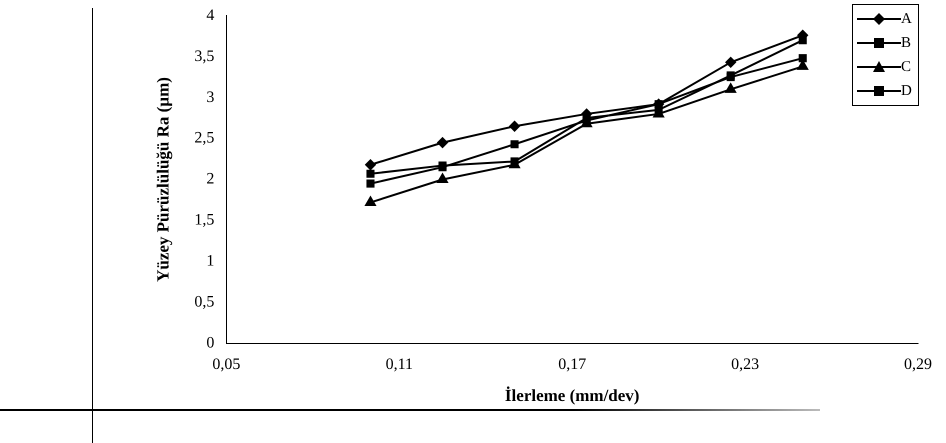  What do you see at coordinates (906, 43) in the screenshot?
I see `legend-label: B` at bounding box center [906, 43].